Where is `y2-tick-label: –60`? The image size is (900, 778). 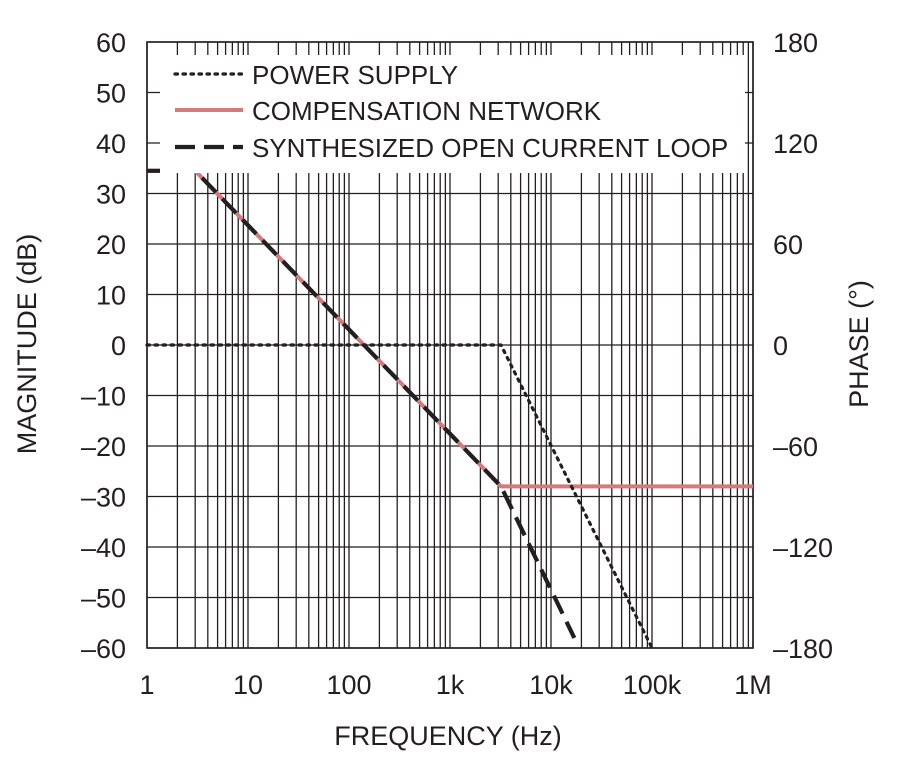
y2-tick-label: –60 is located at coordinates (795, 447).